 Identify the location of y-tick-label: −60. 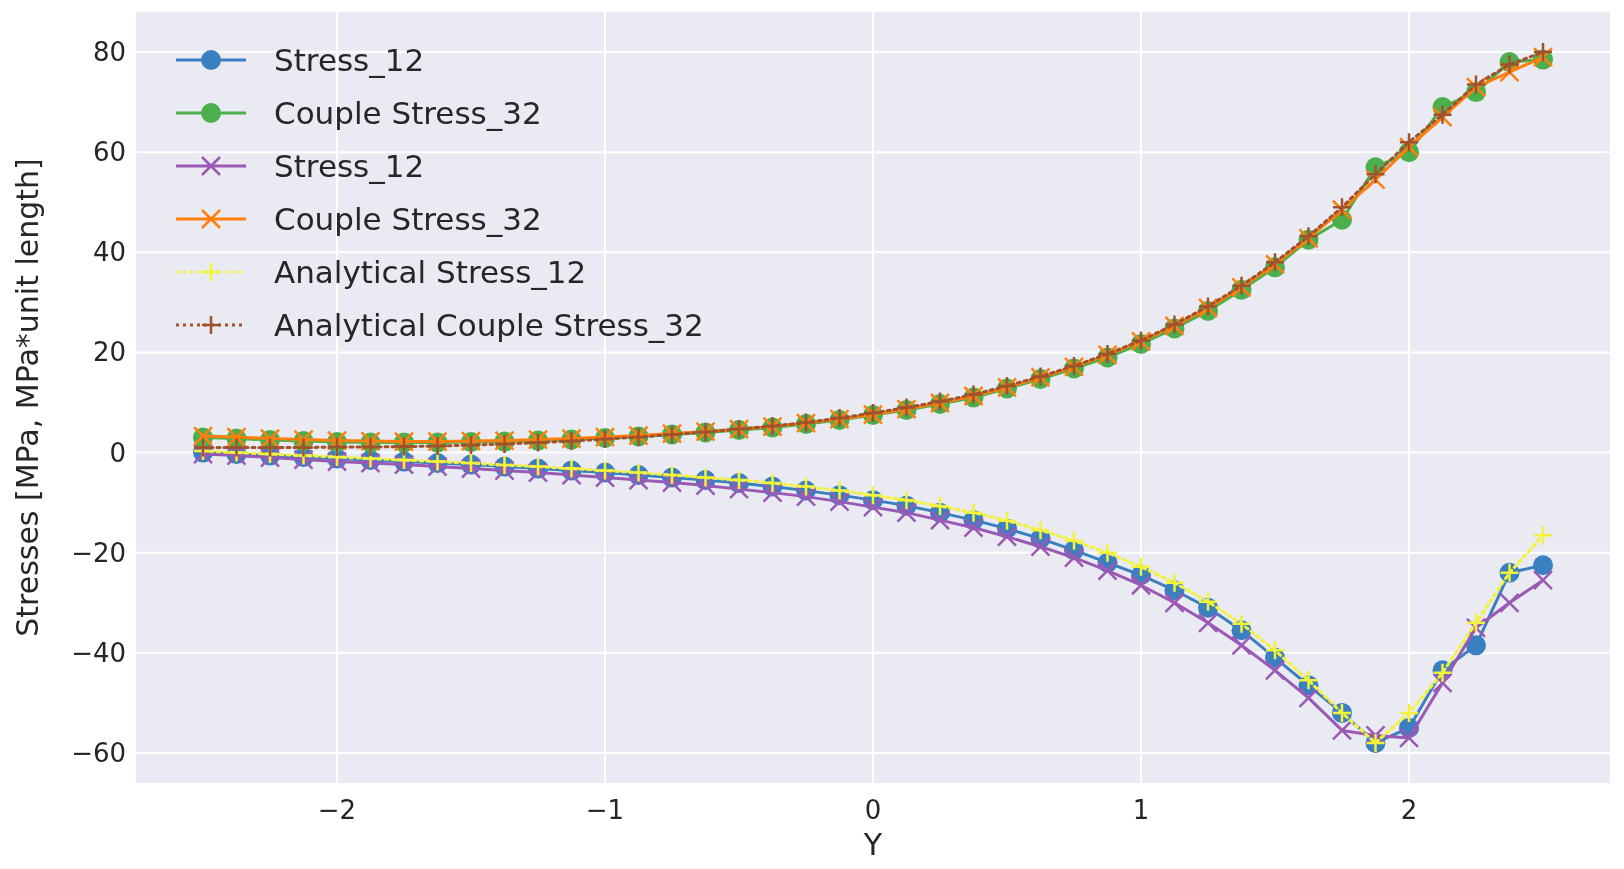
(98, 752).